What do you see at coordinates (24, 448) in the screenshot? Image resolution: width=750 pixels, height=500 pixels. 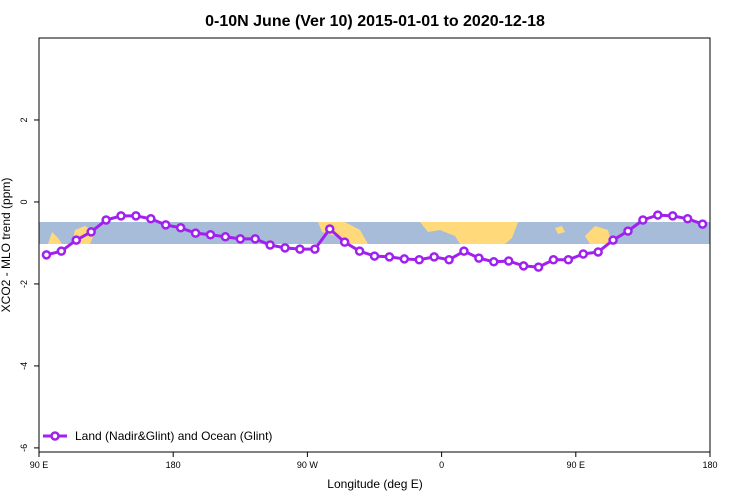 I see `y-tick-label: -6` at bounding box center [24, 448].